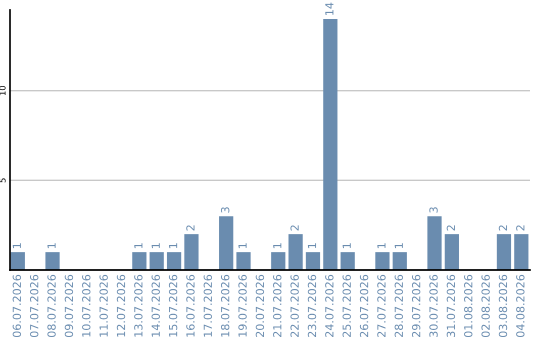  What do you see at coordinates (451, 305) in the screenshot?
I see `x-tick-label: 31.07.2026` at bounding box center [451, 305].